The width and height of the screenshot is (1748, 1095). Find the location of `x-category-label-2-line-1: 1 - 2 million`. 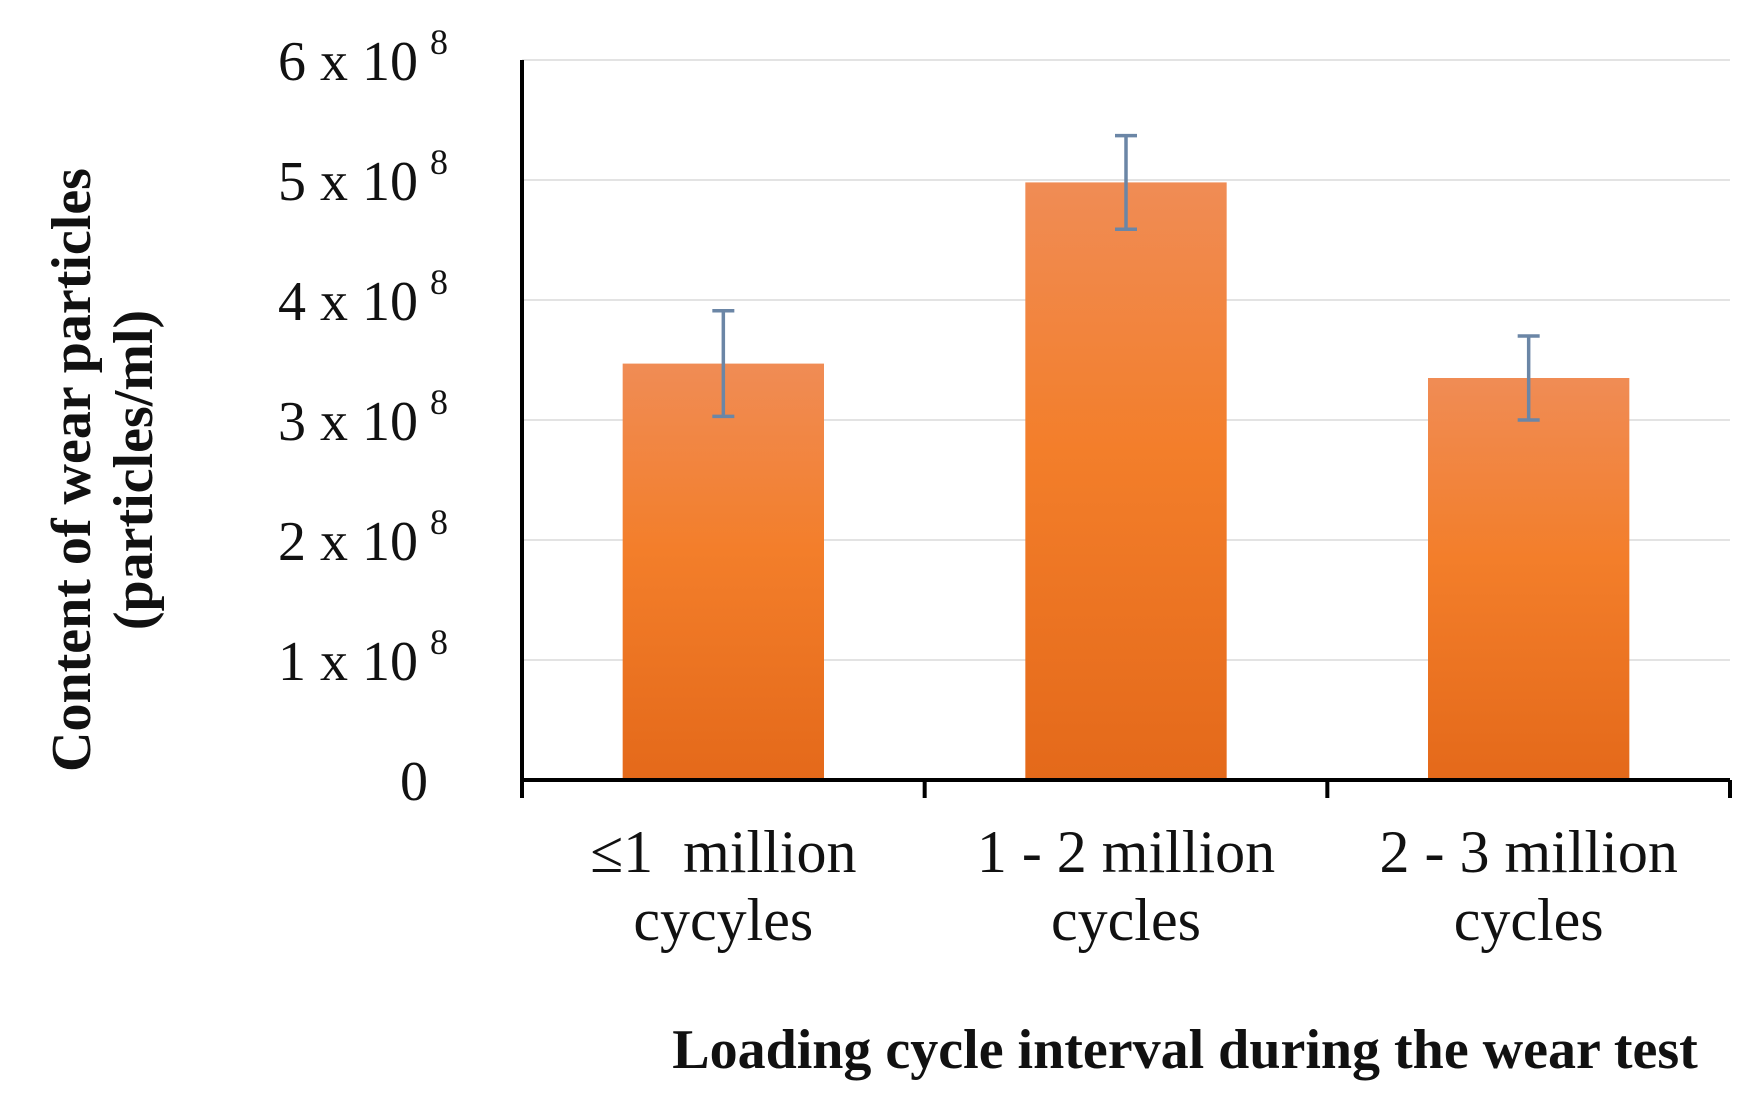

x-category-label-2-line-1: 1 - 2 million is located at coordinates (1126, 852).